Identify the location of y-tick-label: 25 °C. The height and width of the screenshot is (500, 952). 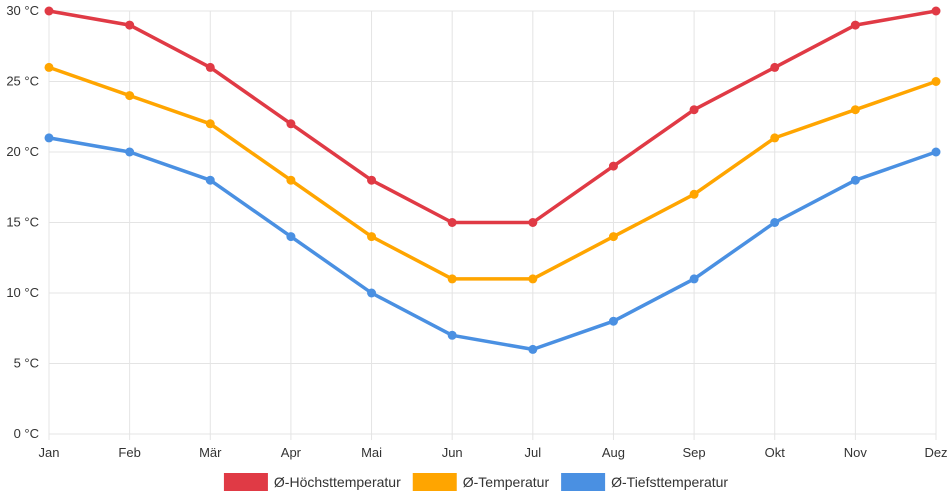
(22, 81).